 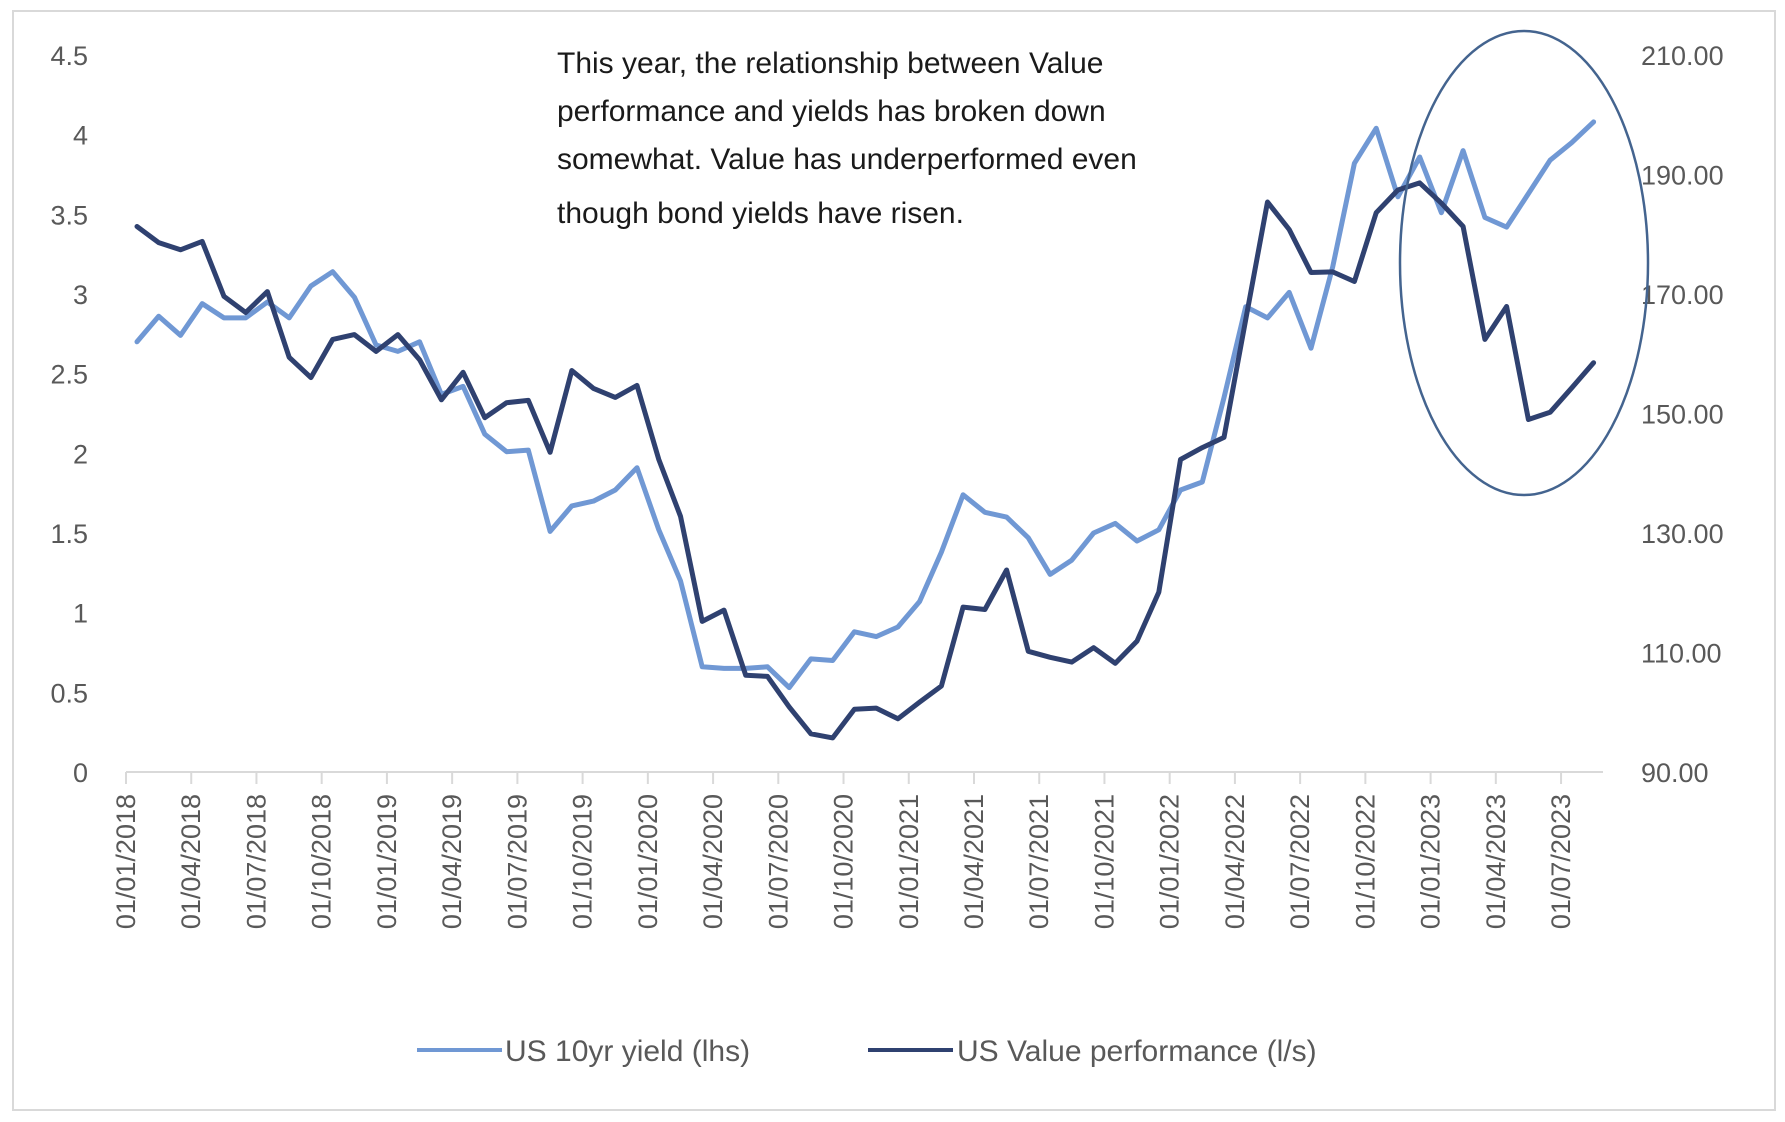 I want to click on y-left-tick-label: 1, so click(x=80, y=614).